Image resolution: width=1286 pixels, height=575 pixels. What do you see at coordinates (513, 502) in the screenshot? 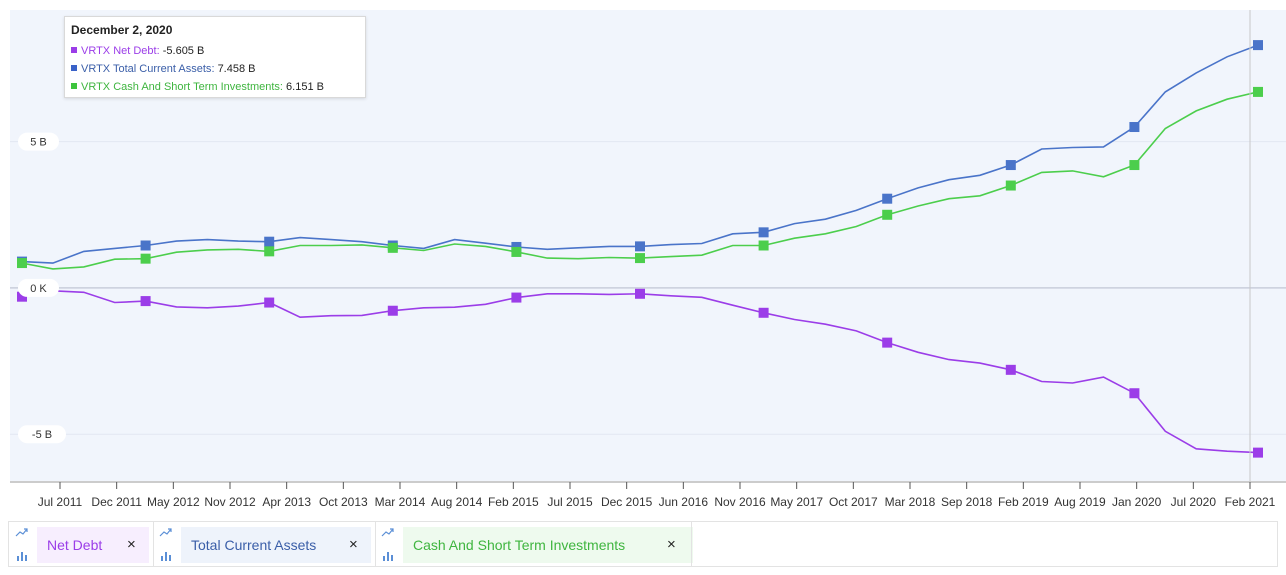
I see `x-tick-label: Feb 2015` at bounding box center [513, 502].